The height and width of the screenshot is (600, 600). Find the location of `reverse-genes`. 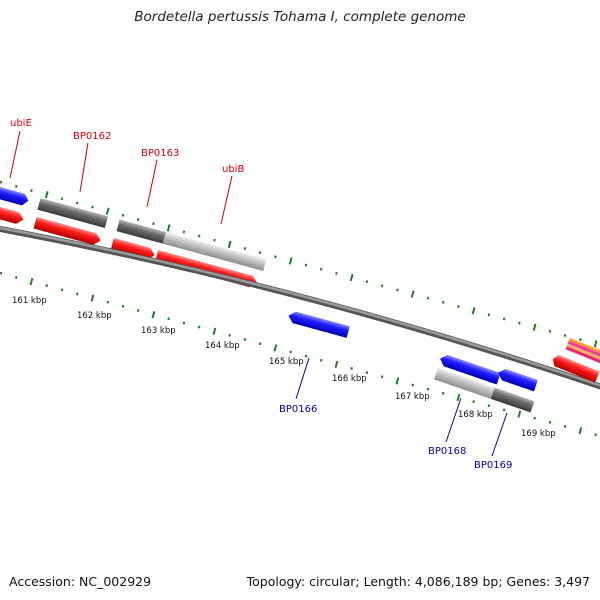

reverse-genes is located at coordinates (412, 361).